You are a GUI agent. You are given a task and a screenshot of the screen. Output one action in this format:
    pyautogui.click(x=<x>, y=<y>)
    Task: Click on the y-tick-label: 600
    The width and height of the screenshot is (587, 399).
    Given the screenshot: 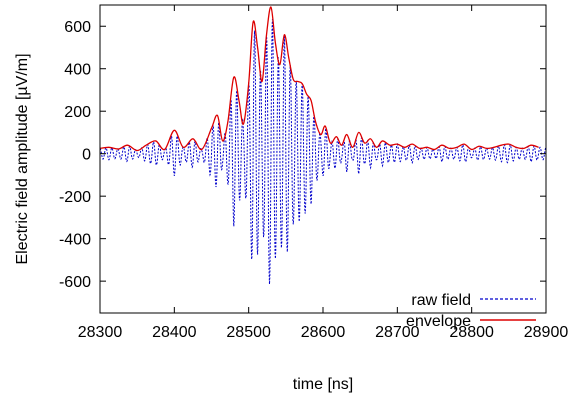 What is the action you would take?
    pyautogui.click(x=77, y=27)
    